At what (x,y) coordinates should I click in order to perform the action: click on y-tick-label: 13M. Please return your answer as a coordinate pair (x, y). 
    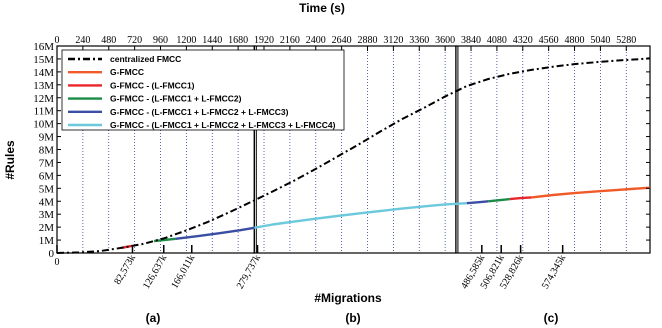
    Looking at the image, I should click on (43, 86).